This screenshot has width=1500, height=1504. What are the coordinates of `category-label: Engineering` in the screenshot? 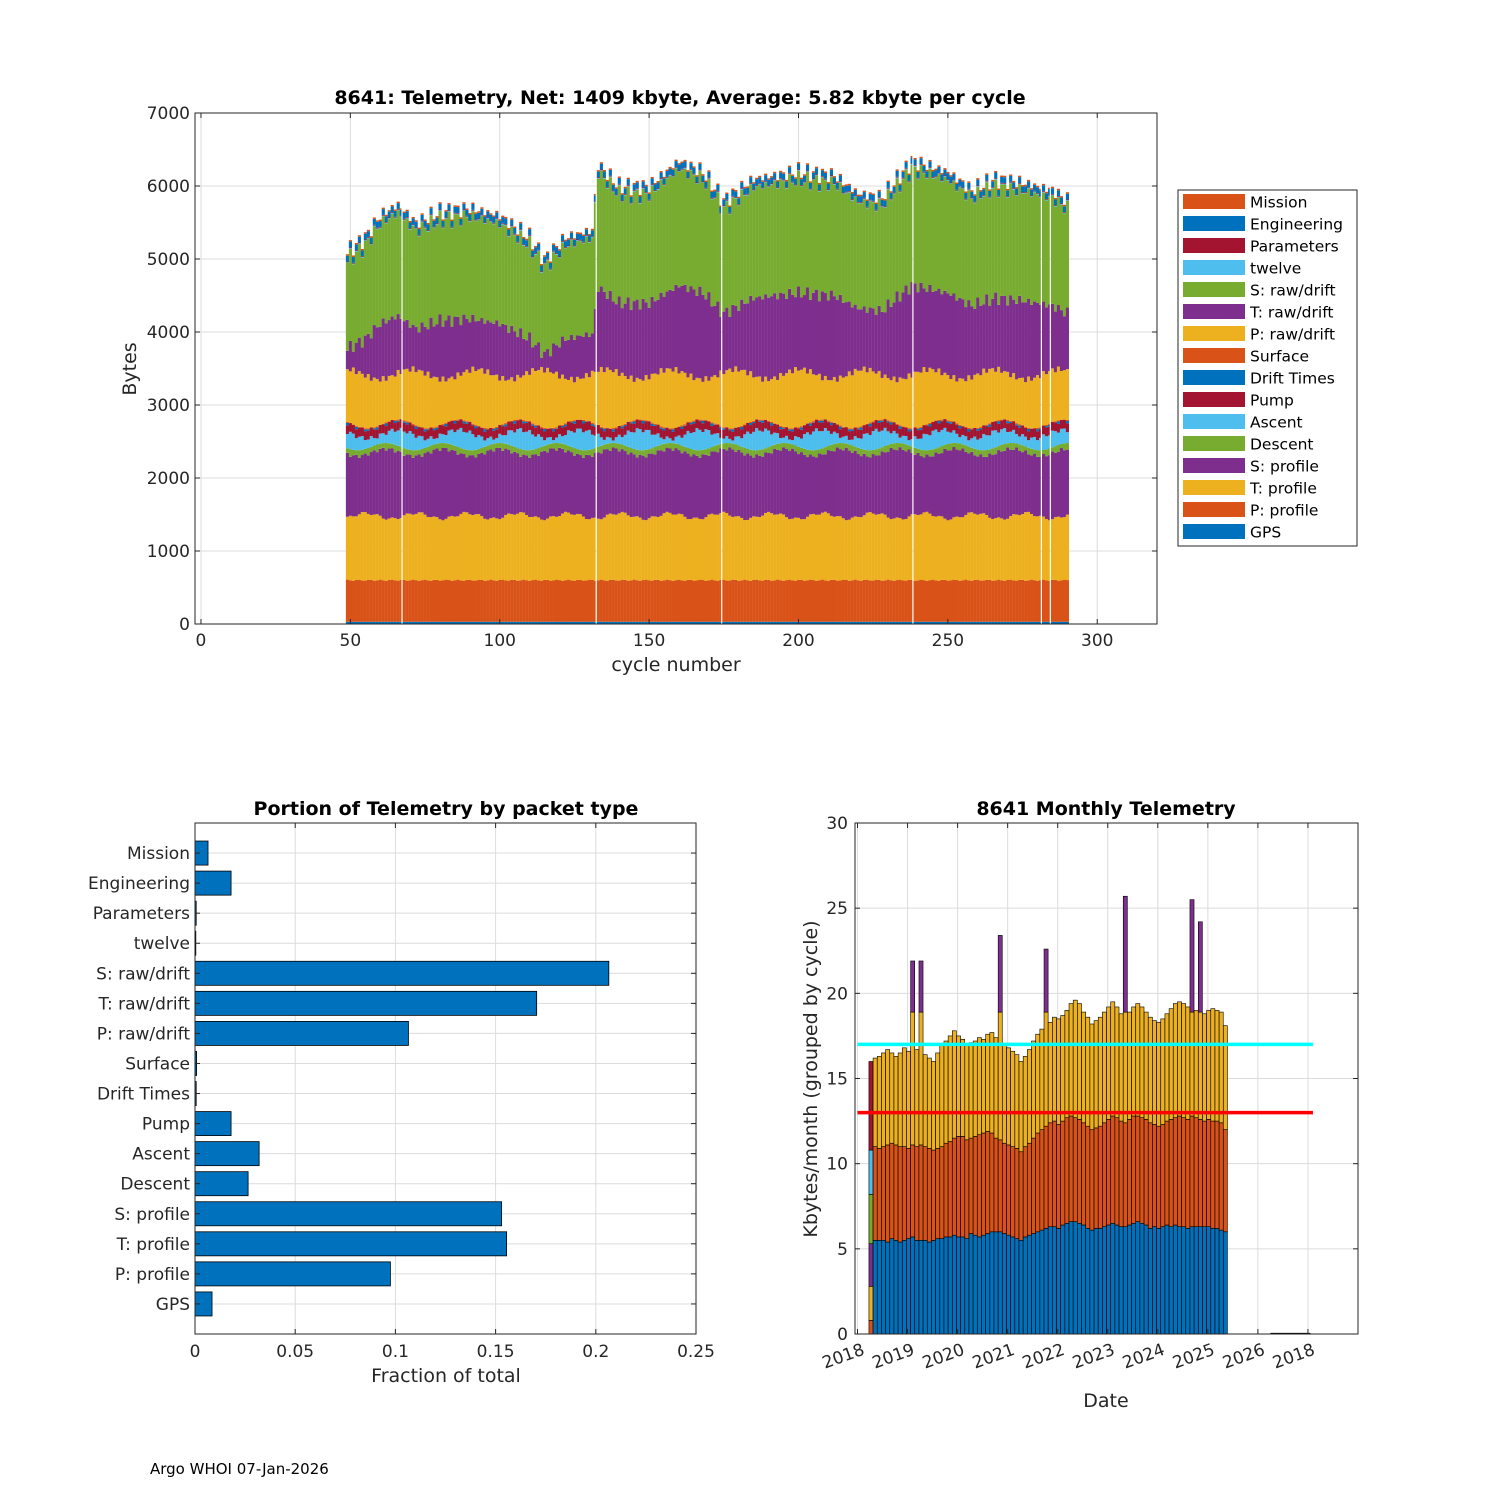 It's located at (139, 884).